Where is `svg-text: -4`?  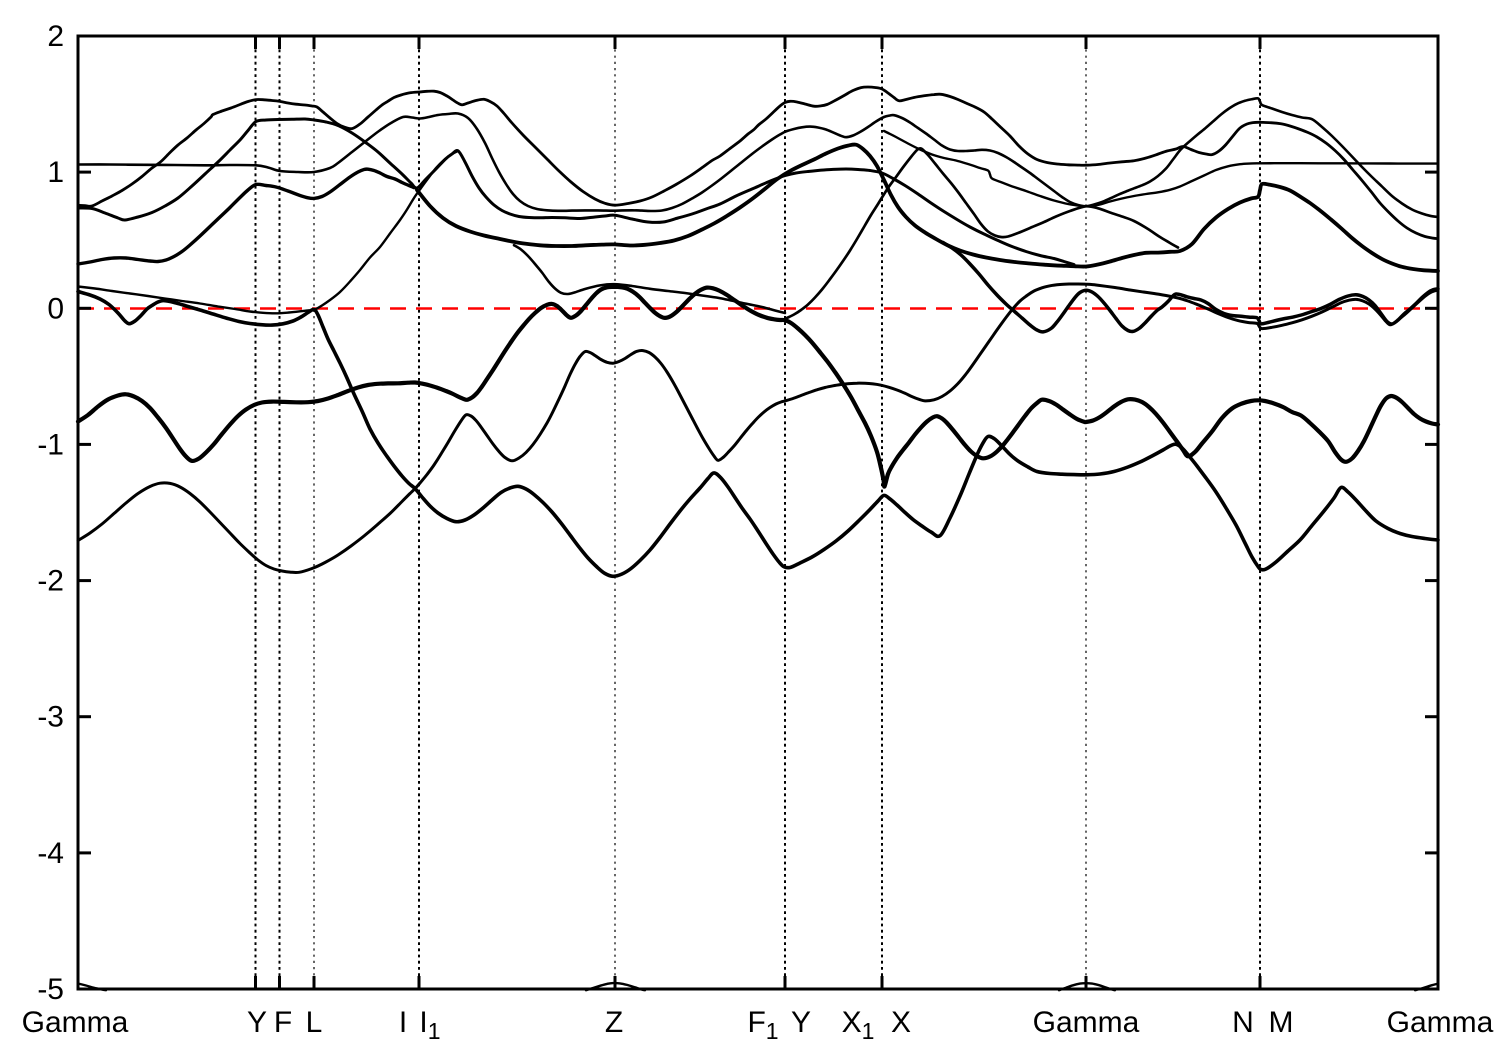
svg-text: -4 is located at coordinates (50, 853).